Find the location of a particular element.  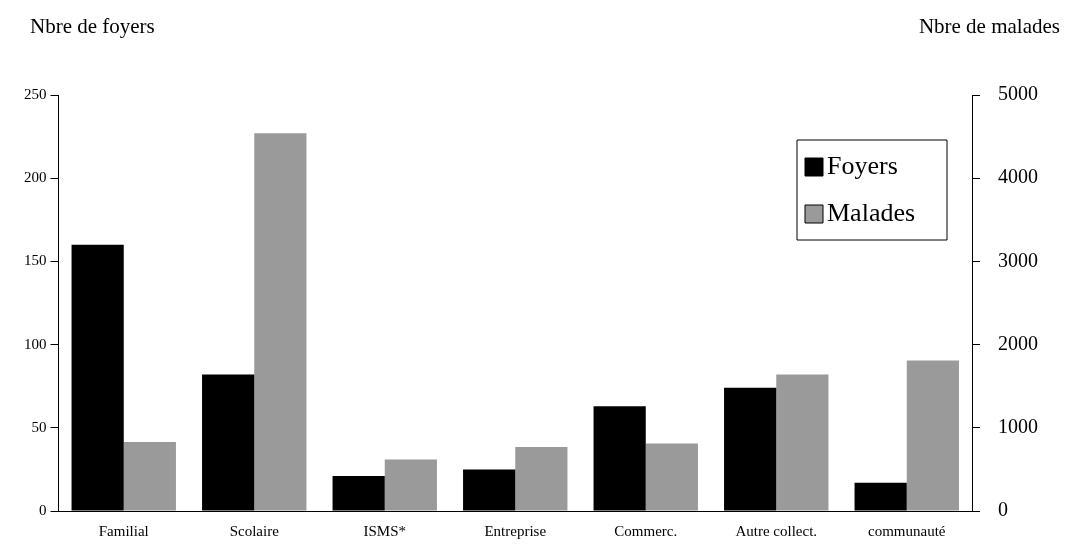

y-tick-label: 150 is located at coordinates (35, 260).